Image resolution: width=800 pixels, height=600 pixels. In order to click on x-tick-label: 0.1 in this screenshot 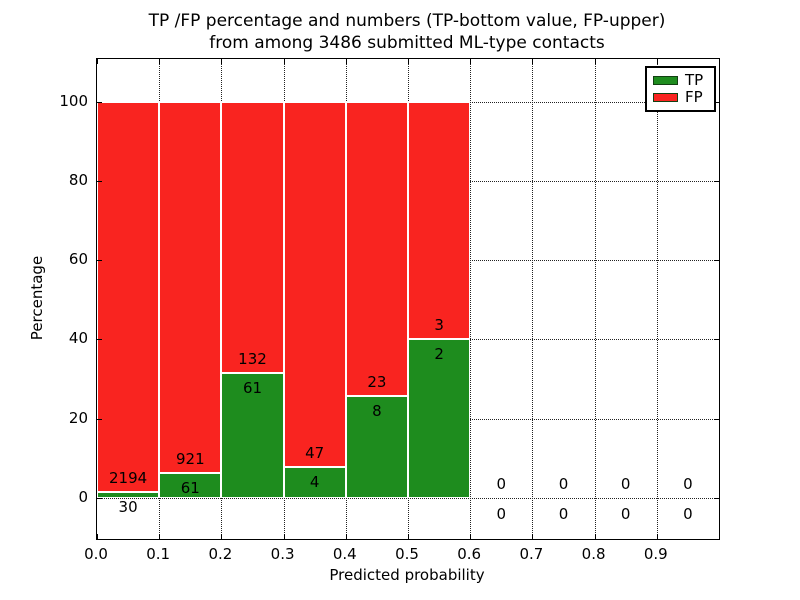, I will do `click(158, 554)`.